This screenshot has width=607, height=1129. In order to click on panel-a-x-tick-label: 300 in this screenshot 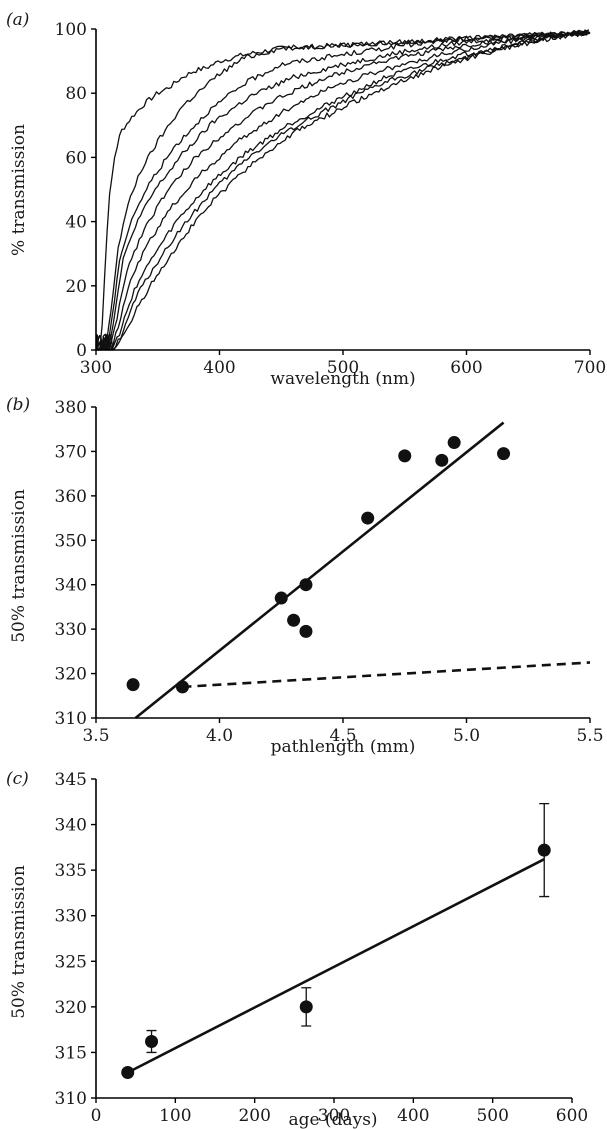, I will do `click(96, 368)`.